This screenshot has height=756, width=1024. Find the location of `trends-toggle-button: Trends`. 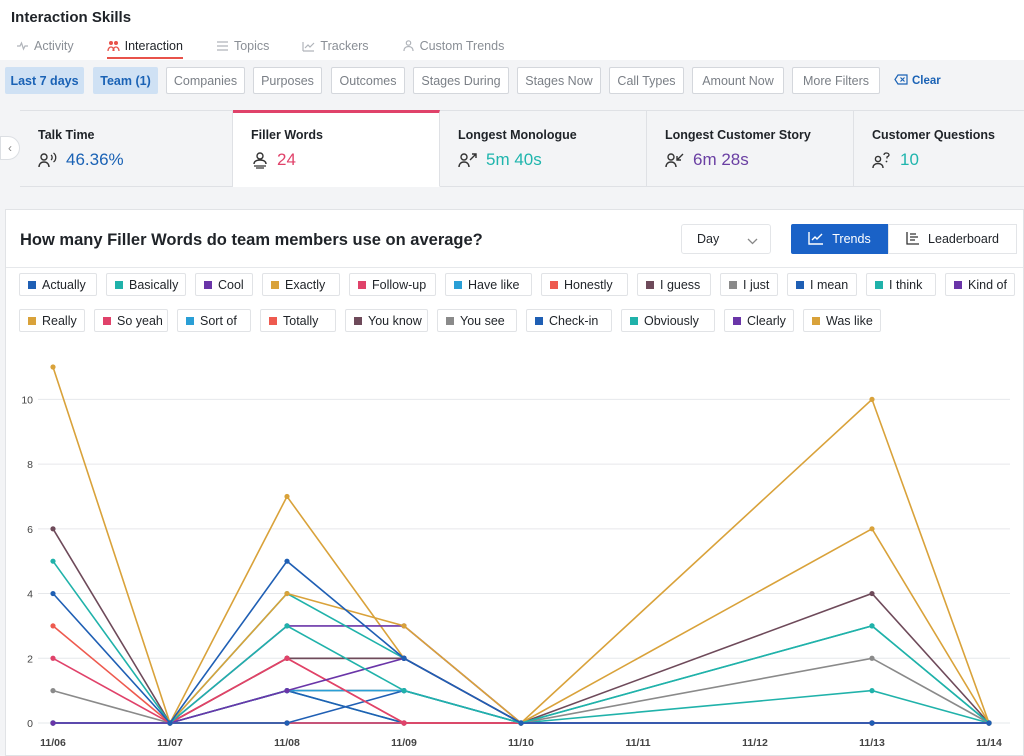

trends-toggle-button: Trends is located at coordinates (839, 239).